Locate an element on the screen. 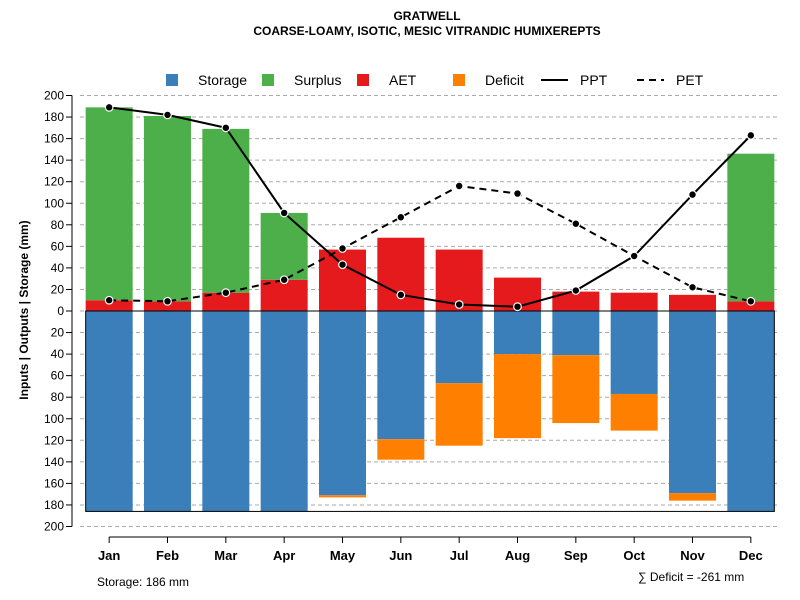  legend-swatch-surplus is located at coordinates (268, 80).